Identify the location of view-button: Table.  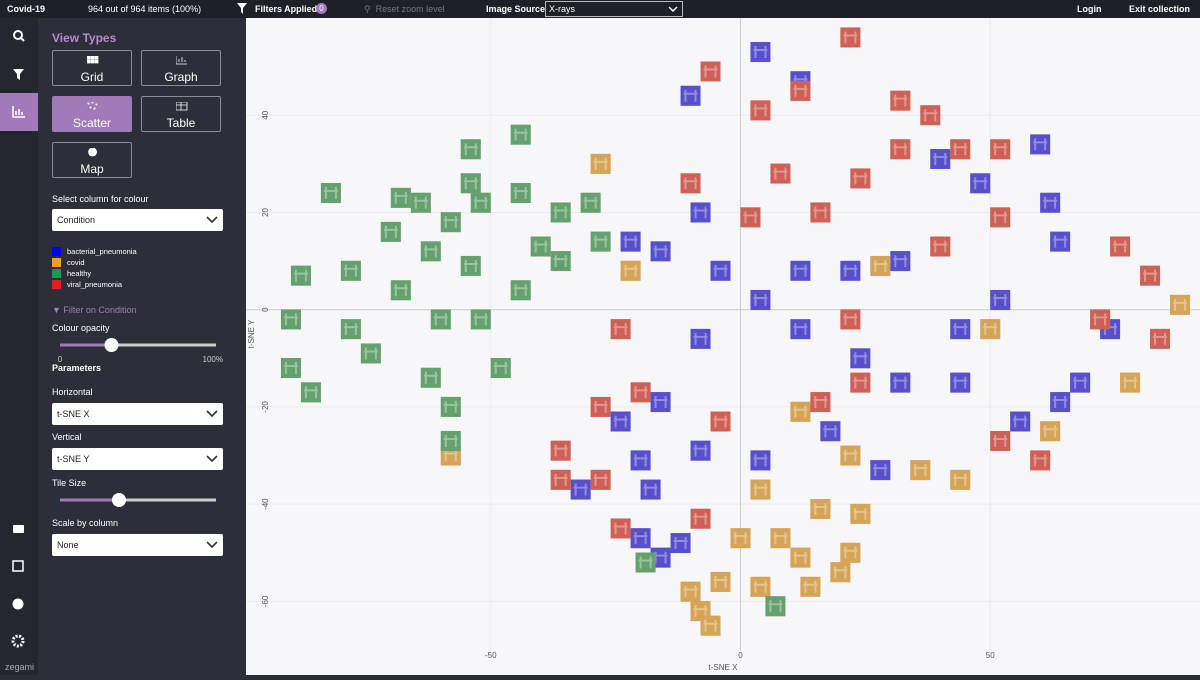
(181, 114).